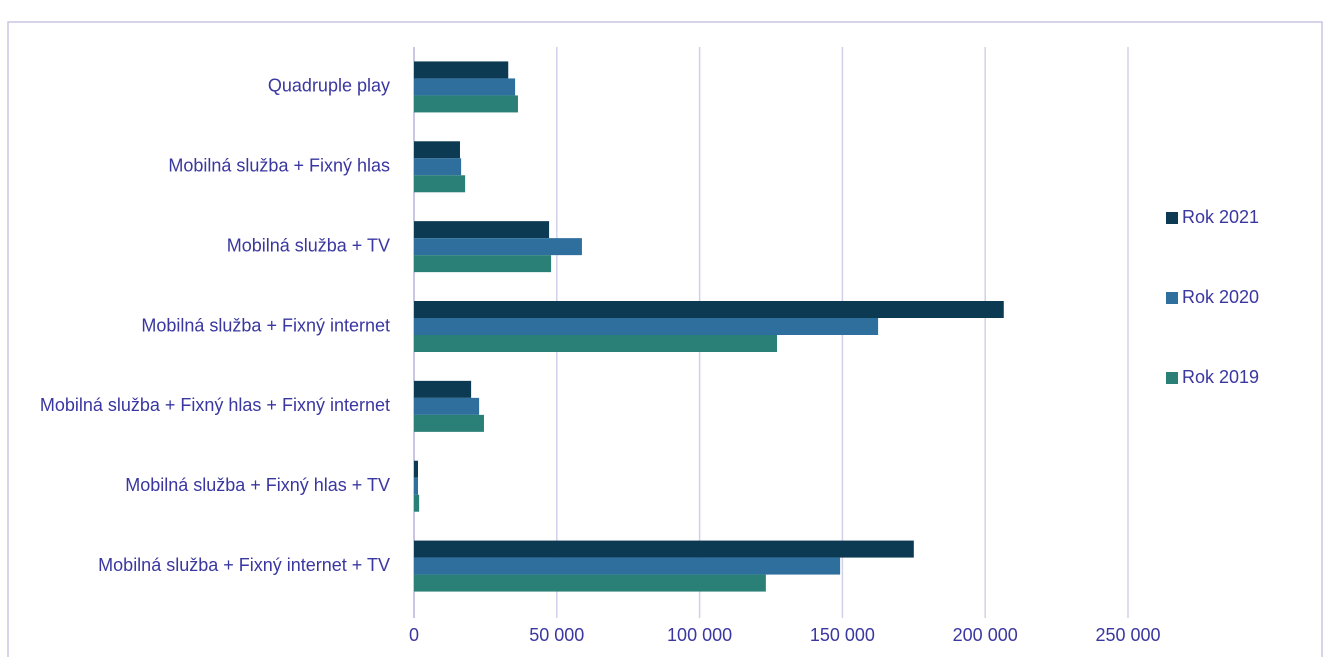 This screenshot has height=657, width=1330. What do you see at coordinates (985, 635) in the screenshot?
I see `x-tick-label: 200 000` at bounding box center [985, 635].